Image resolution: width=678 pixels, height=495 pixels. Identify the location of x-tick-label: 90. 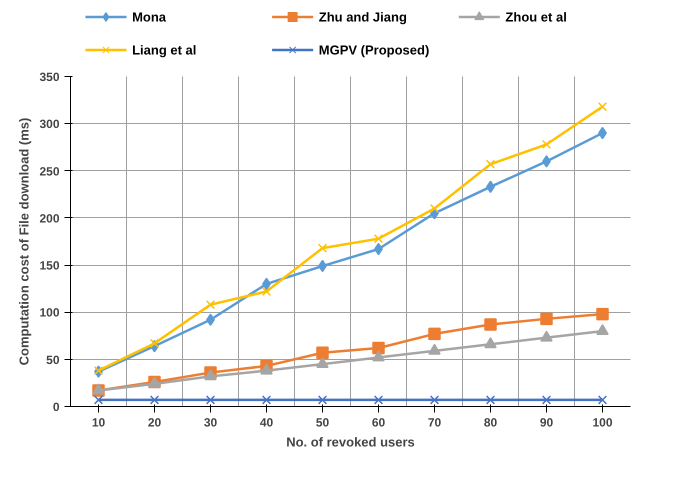
(547, 423).